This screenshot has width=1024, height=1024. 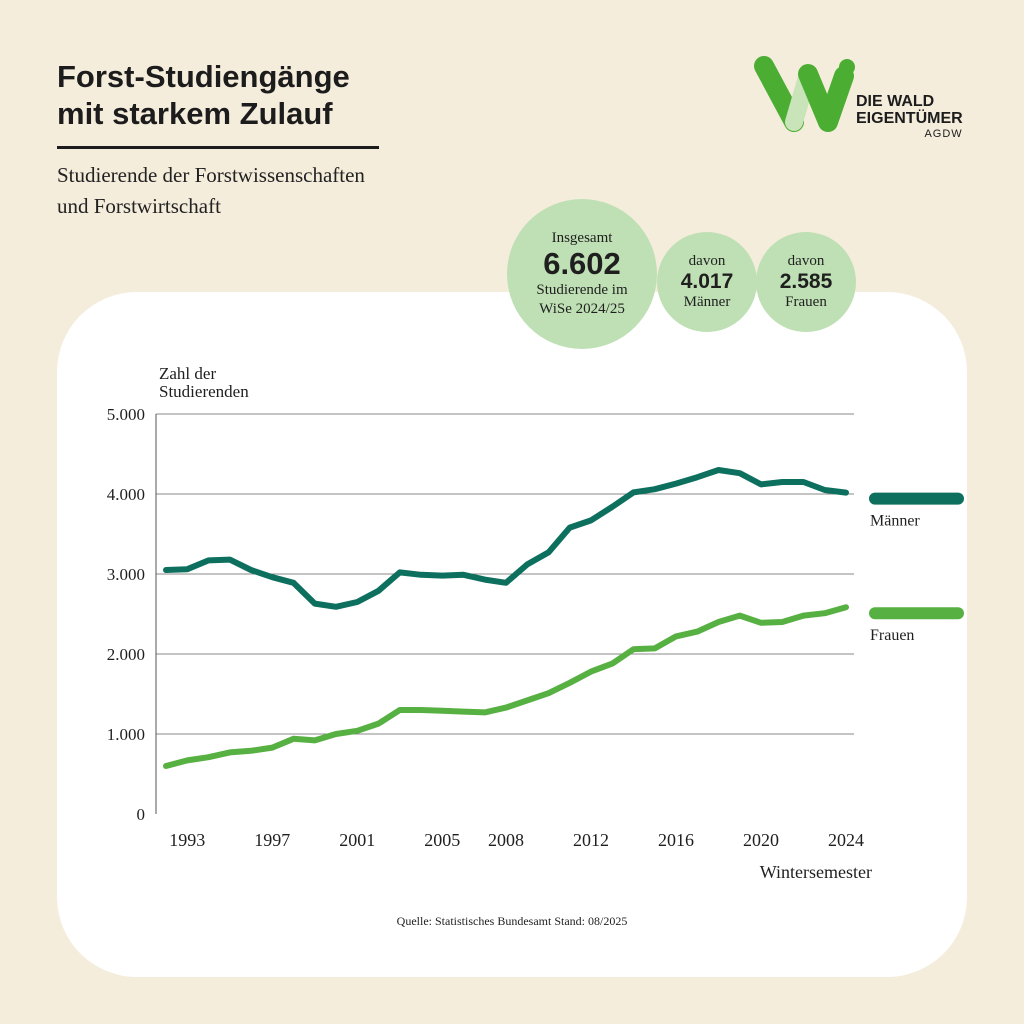 What do you see at coordinates (895, 101) in the screenshot?
I see `logo-line-1: DIE WALD` at bounding box center [895, 101].